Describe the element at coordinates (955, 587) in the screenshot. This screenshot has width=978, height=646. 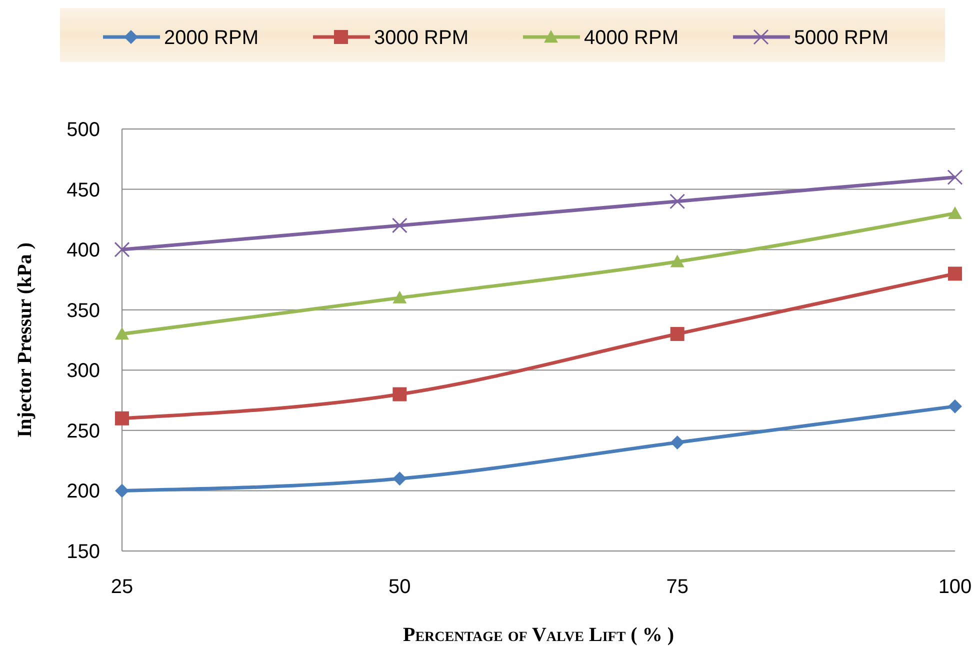
I see `x-tick-label: 100` at that location.